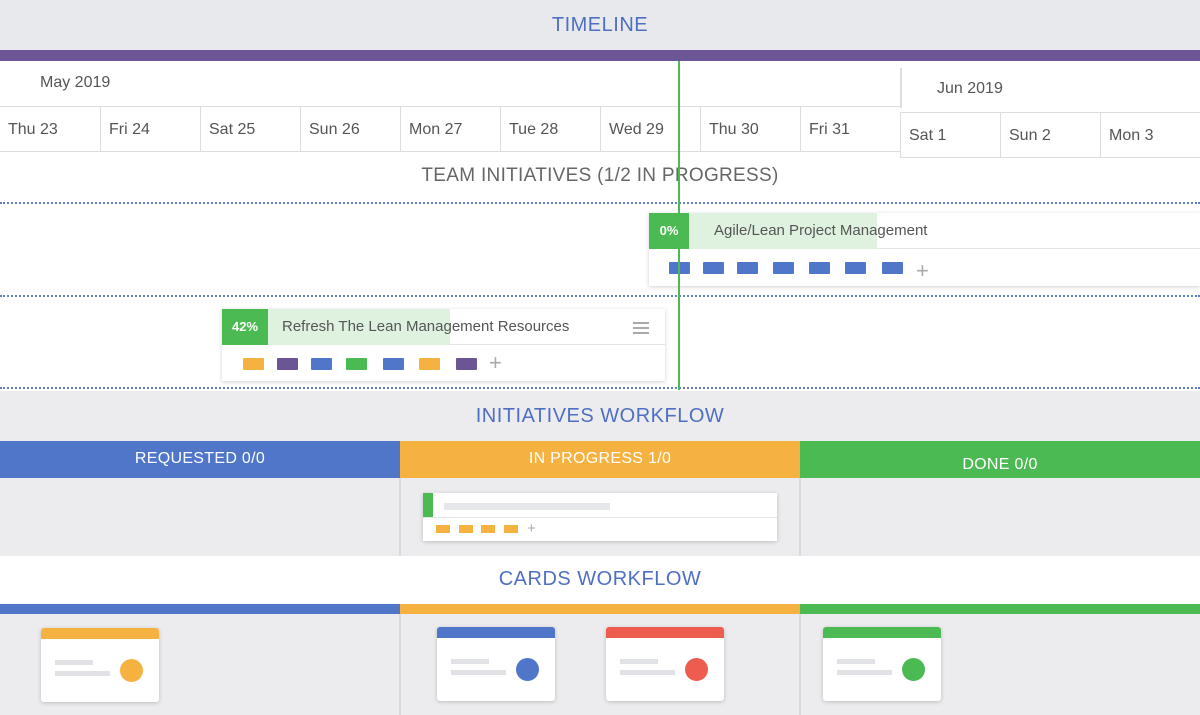 The height and width of the screenshot is (715, 1200). Describe the element at coordinates (650, 129) in the screenshot. I see `day-cell: Wed 29` at that location.